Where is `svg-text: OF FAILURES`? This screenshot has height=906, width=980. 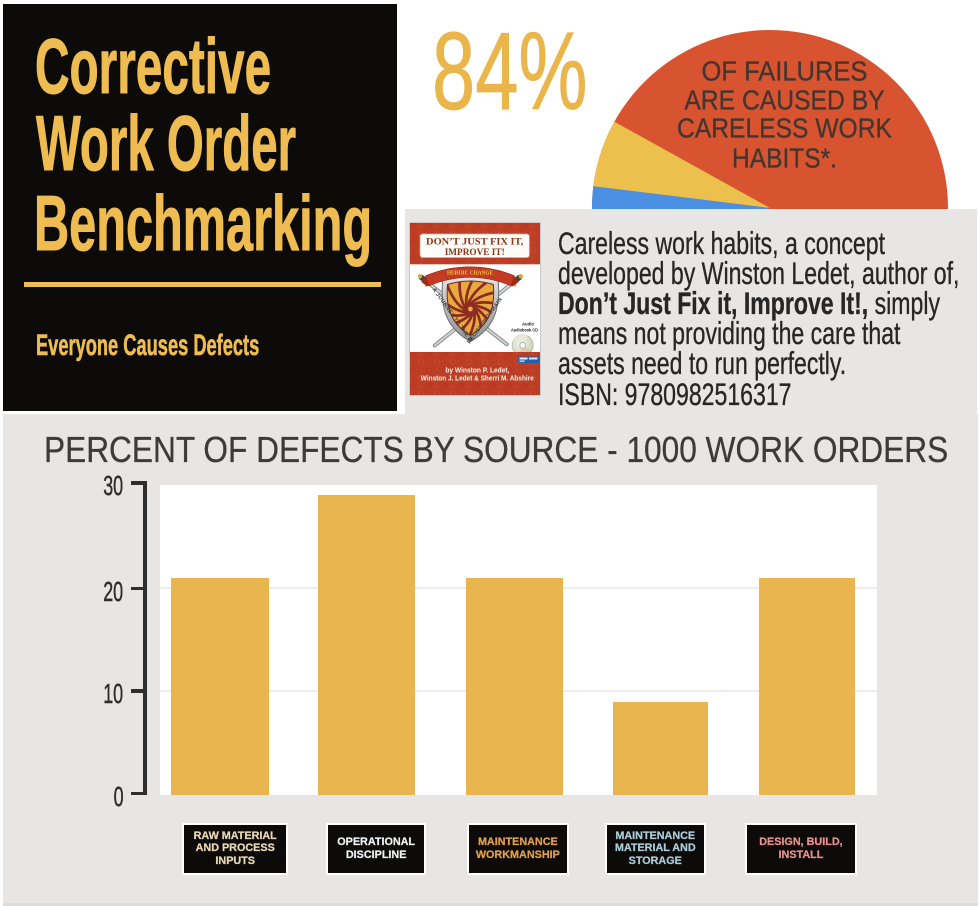
svg-text: OF FAILURES is located at coordinates (785, 71).